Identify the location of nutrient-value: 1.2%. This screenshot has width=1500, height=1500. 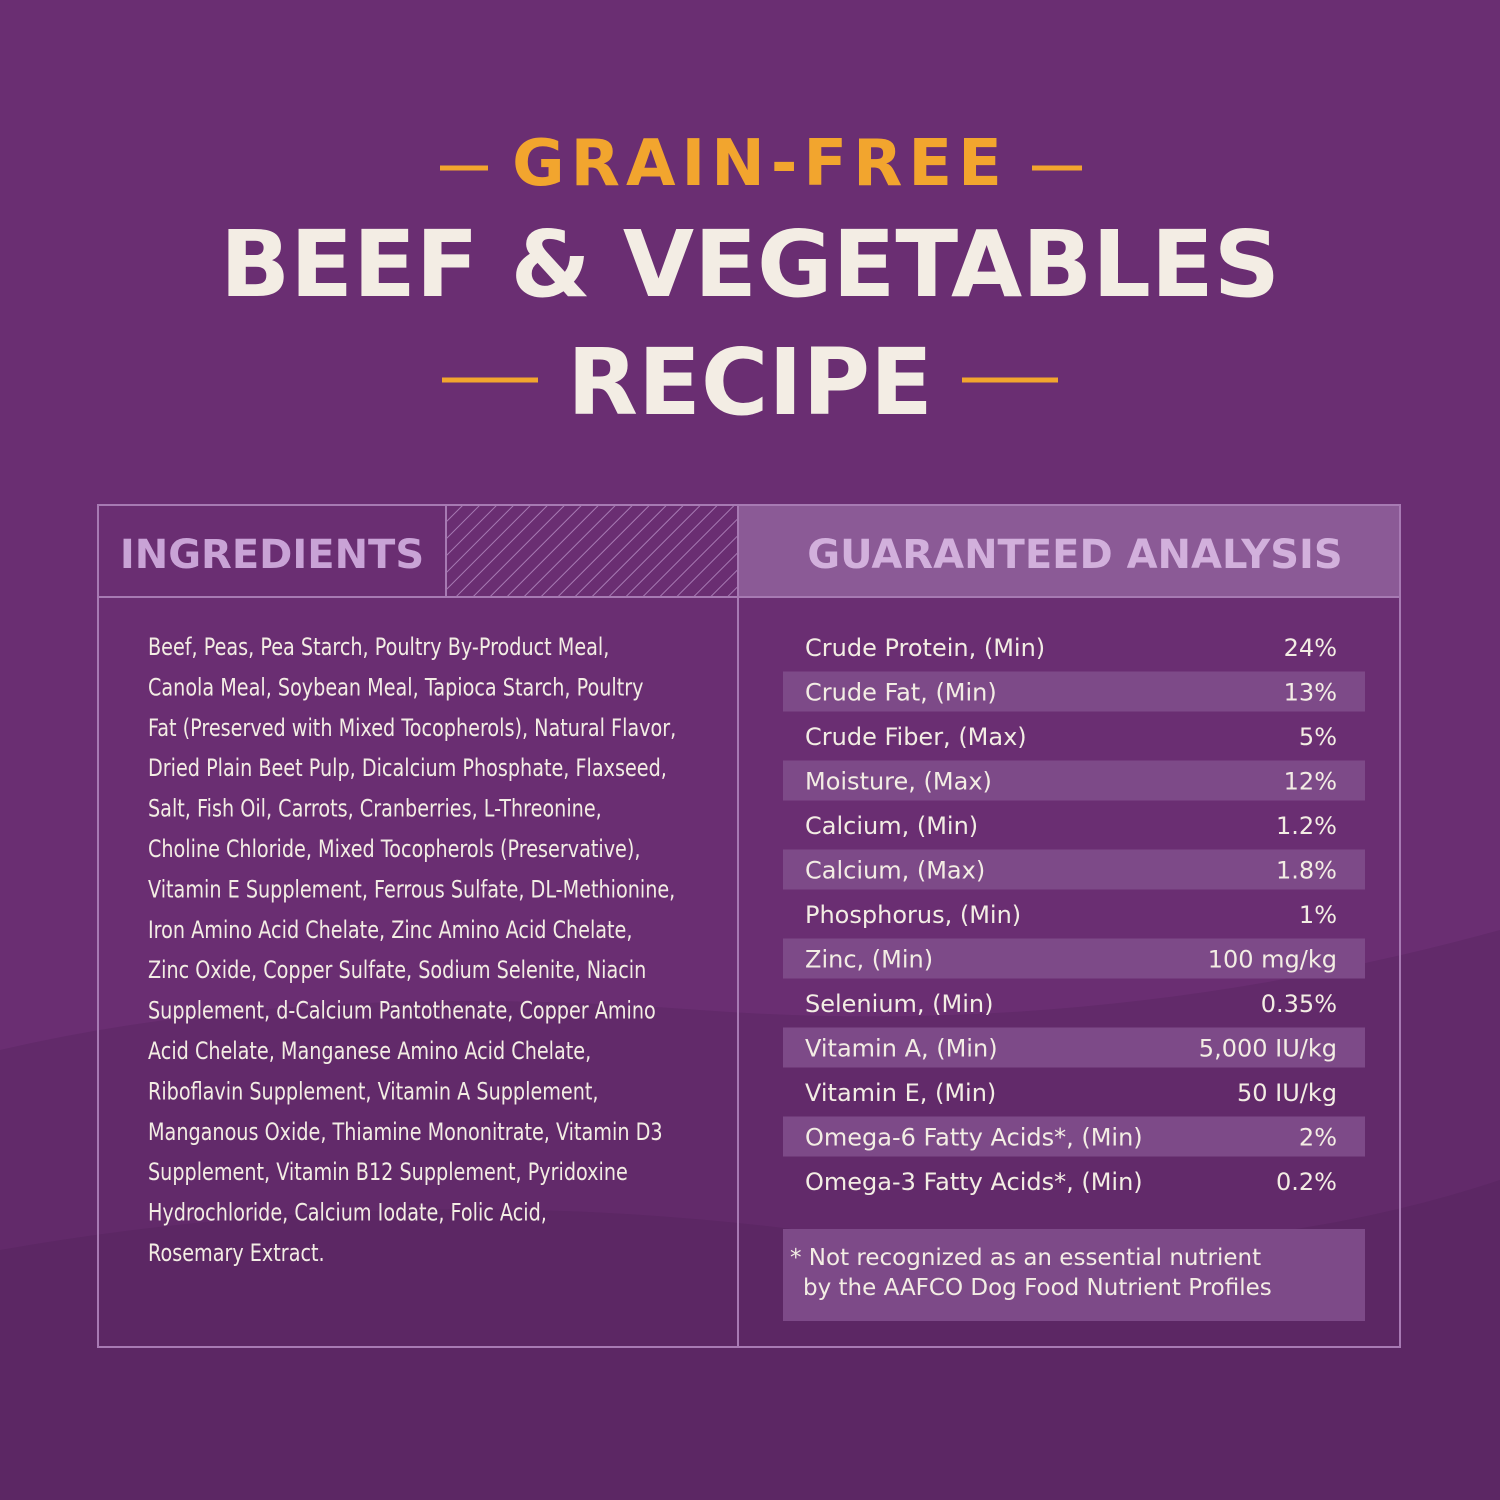
(1306, 826).